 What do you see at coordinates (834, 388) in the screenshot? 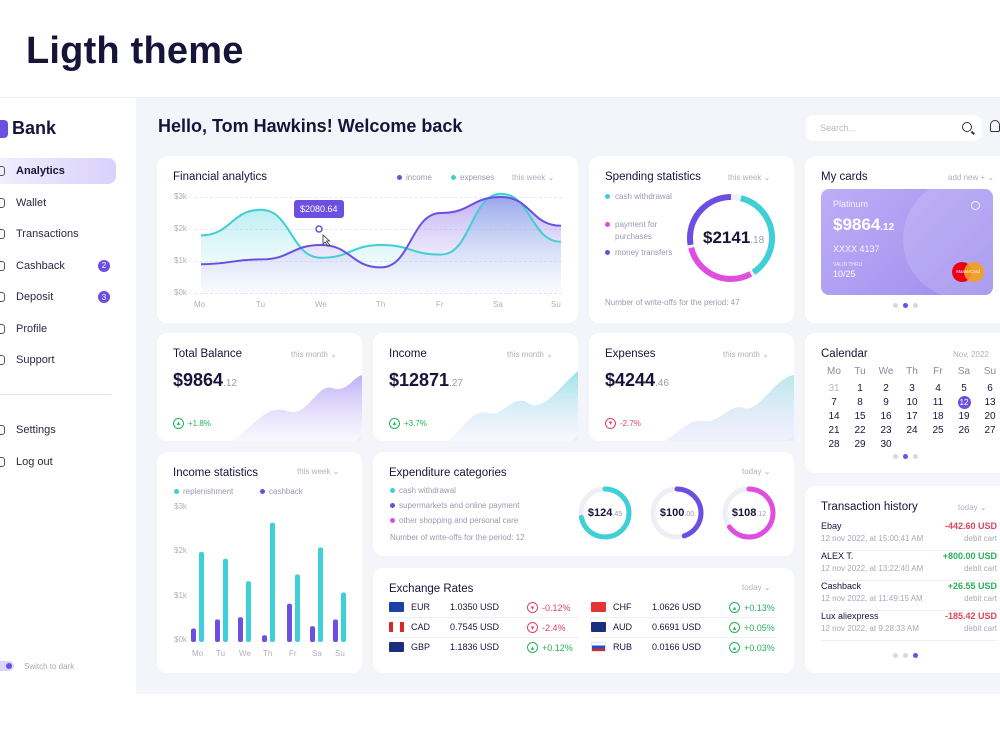
I see `calendar-day: 31` at bounding box center [834, 388].